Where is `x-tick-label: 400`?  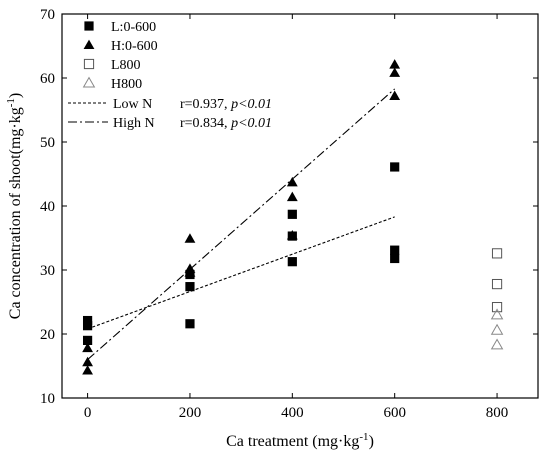
x-tick-label: 400 is located at coordinates (292, 413).